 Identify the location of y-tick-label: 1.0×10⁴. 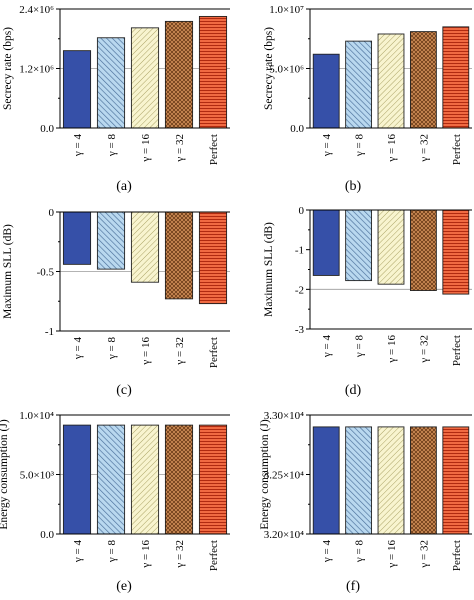
(36, 416).